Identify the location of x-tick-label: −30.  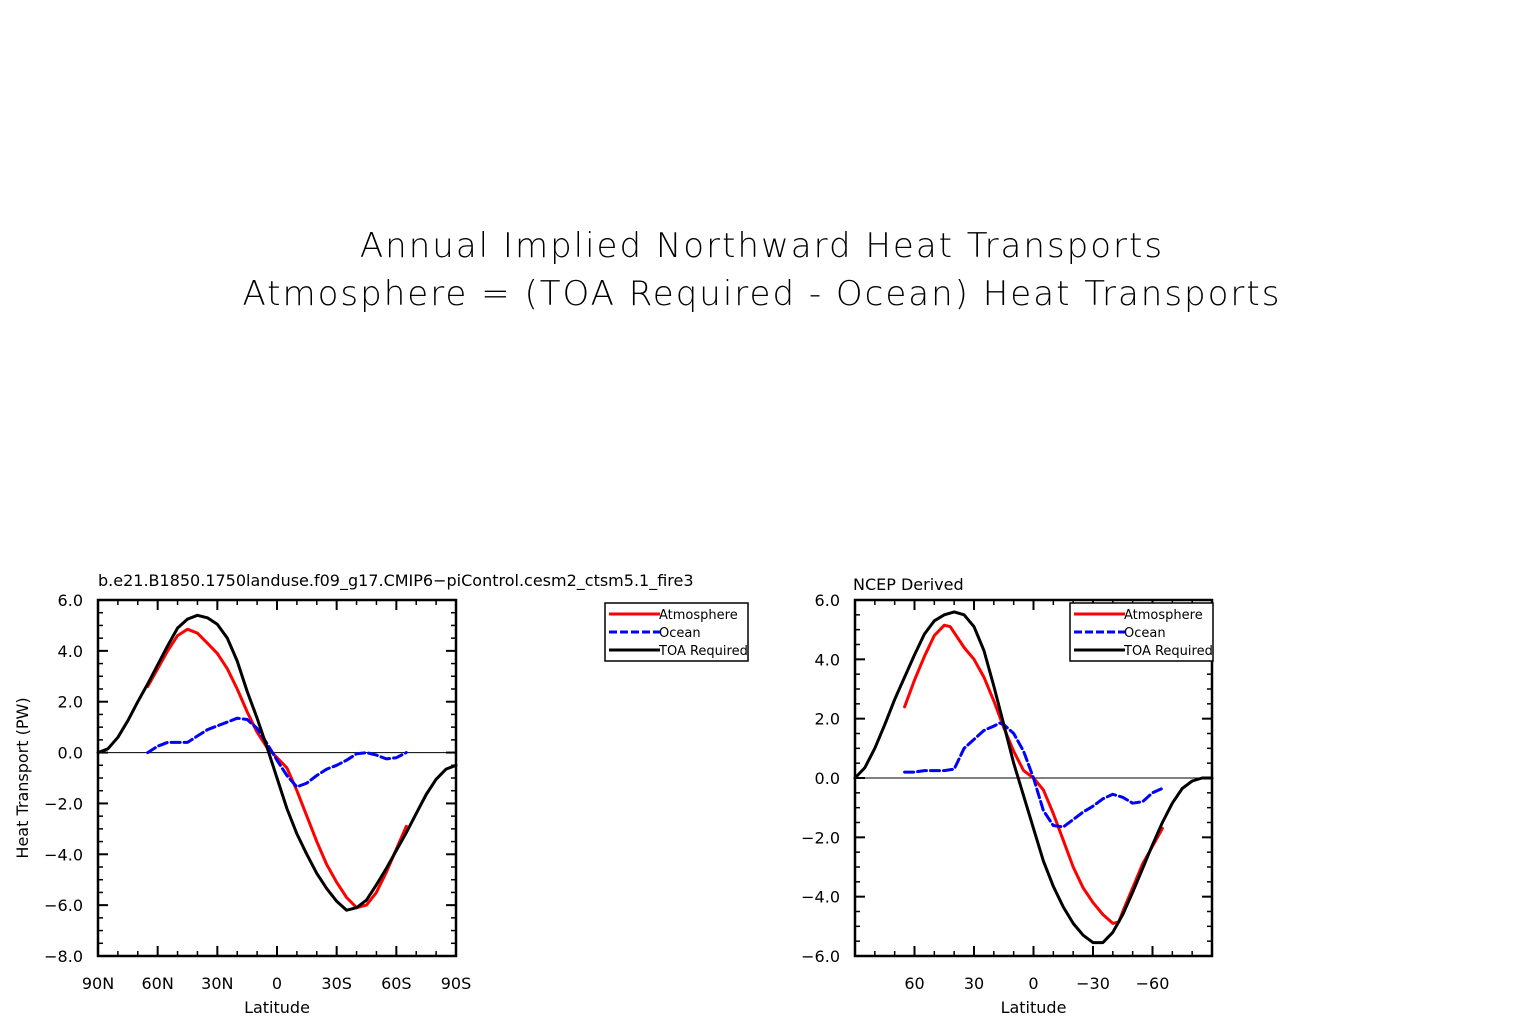
(1093, 983).